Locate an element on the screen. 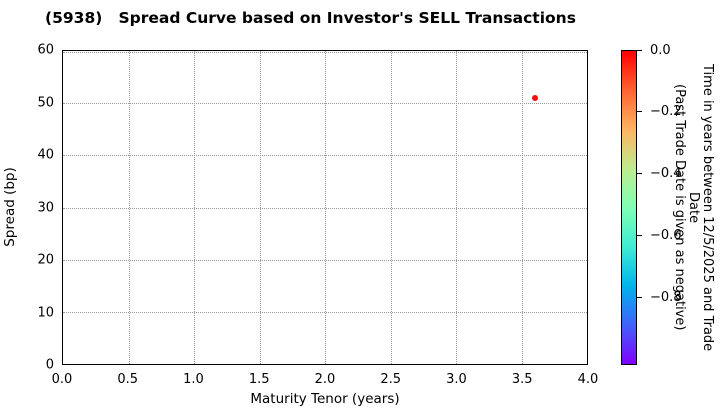 This screenshot has width=720, height=420. x-tick-1.5: 1.5 is located at coordinates (259, 379).